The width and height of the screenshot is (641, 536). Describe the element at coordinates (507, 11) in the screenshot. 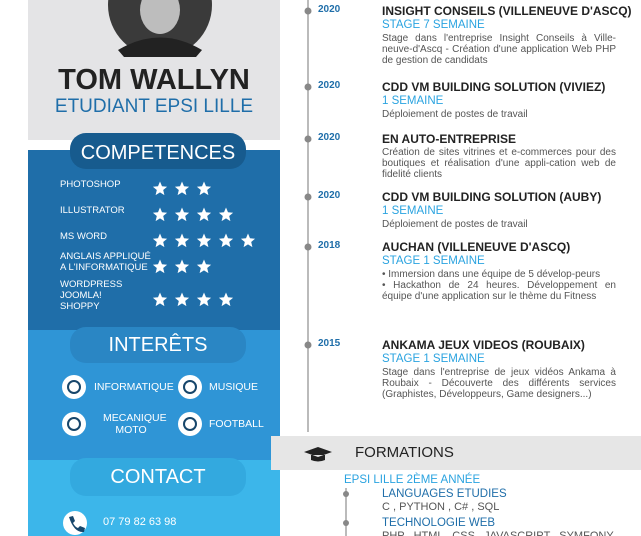

I see `job-title: INSIGHT CONSEILS (VILLENEUVE D'ASCQ)` at that location.